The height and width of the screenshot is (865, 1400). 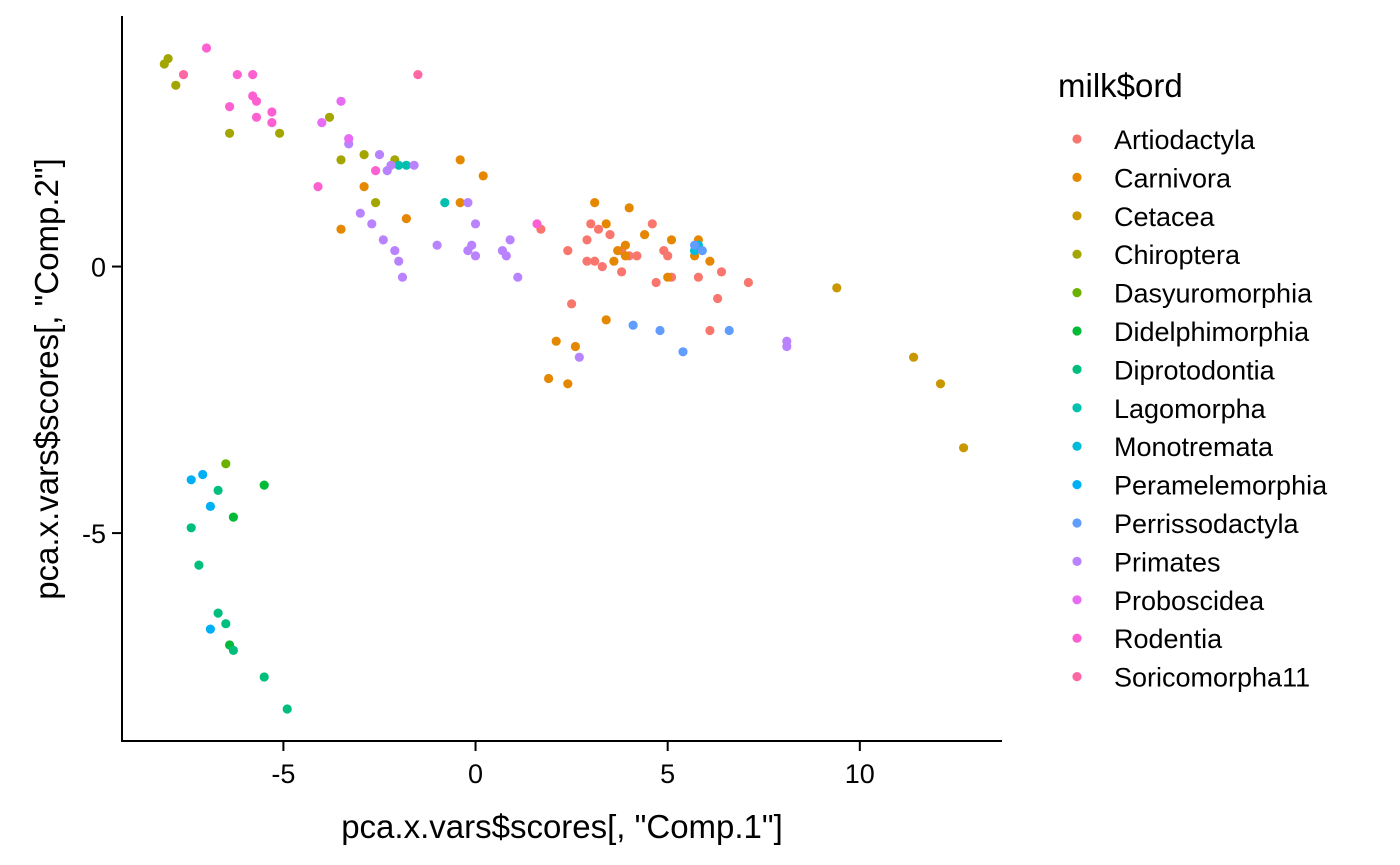 What do you see at coordinates (1185, 140) in the screenshot?
I see `legend-label-0: Artiodactyla` at bounding box center [1185, 140].